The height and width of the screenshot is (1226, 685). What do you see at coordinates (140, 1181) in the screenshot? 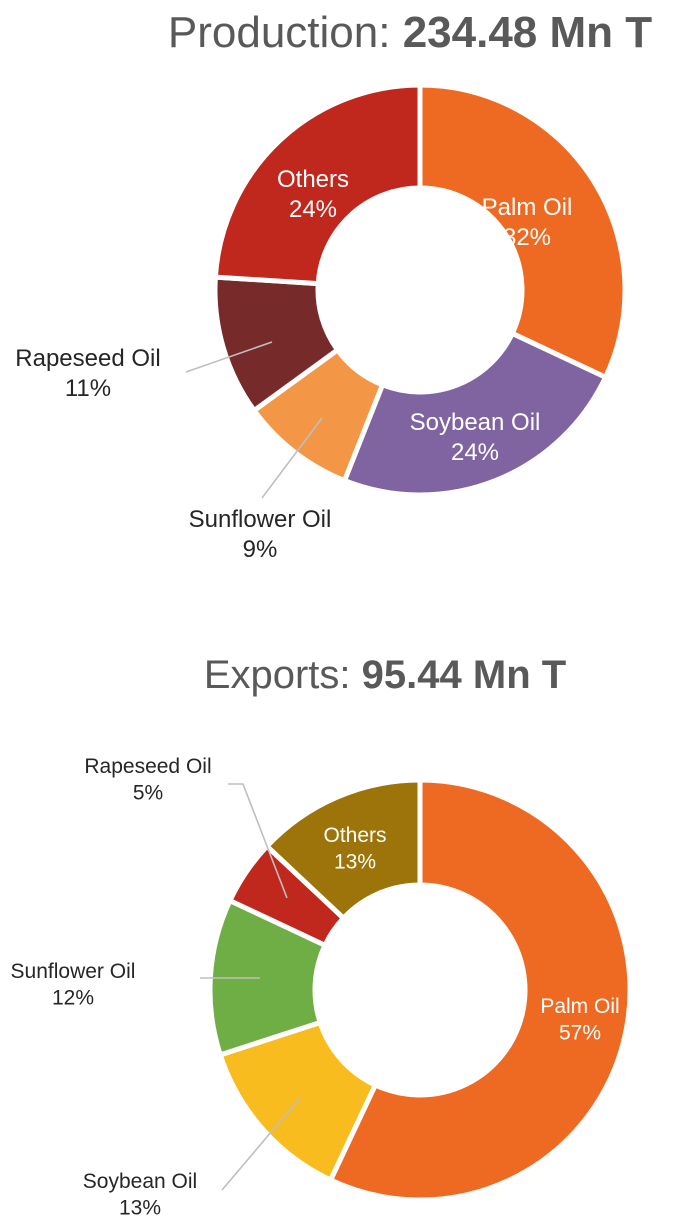
I see `exports-label-soybean-oil-name: Soybean Oil` at bounding box center [140, 1181].